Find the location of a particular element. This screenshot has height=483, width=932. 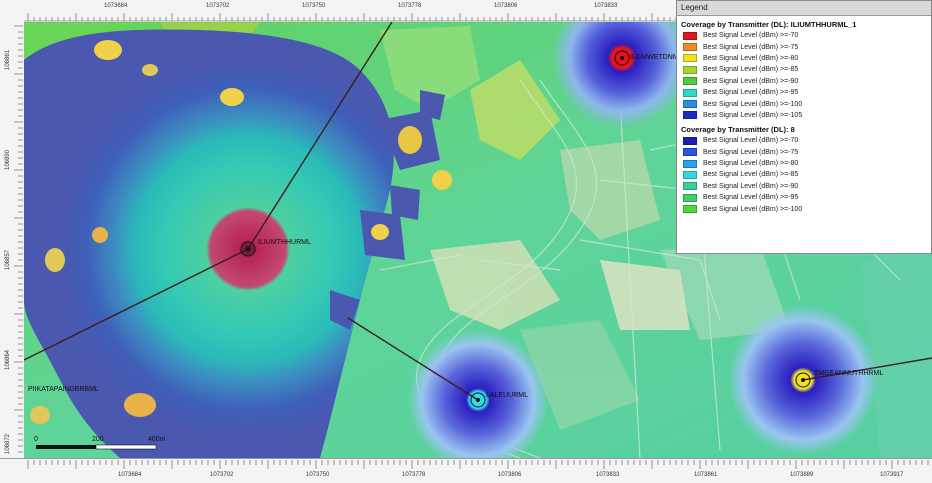

legend-title: Legend is located at coordinates (804, 8).